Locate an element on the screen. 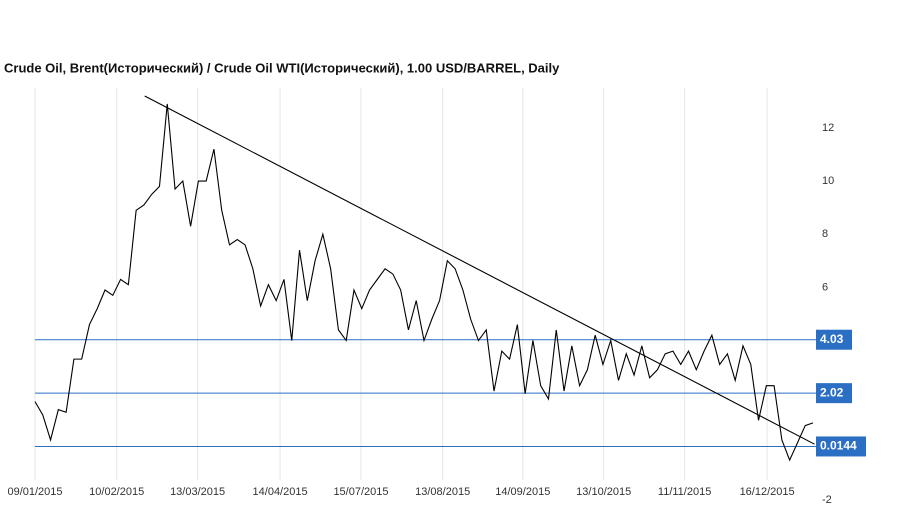 This screenshot has height=509, width=909. x-tick-label: 10/02/2015 is located at coordinates (116, 492).